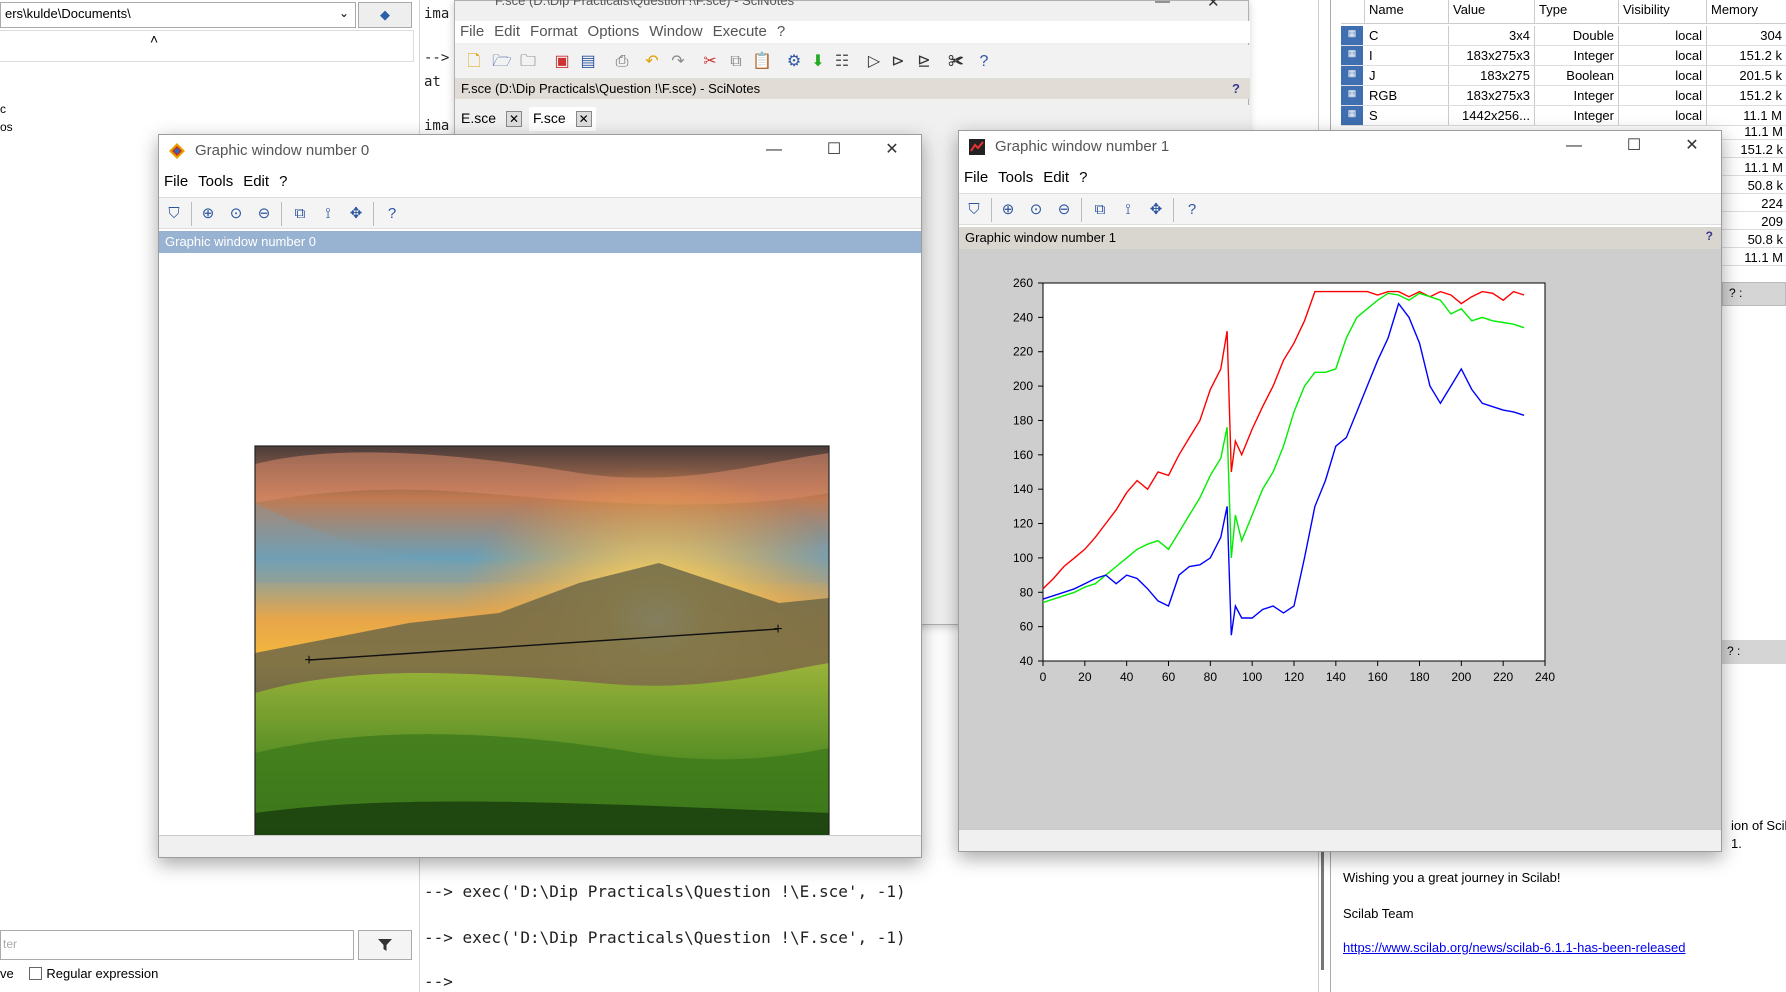  Describe the element at coordinates (502, 61) in the screenshot. I see `open-file-icon: 🗁` at that location.